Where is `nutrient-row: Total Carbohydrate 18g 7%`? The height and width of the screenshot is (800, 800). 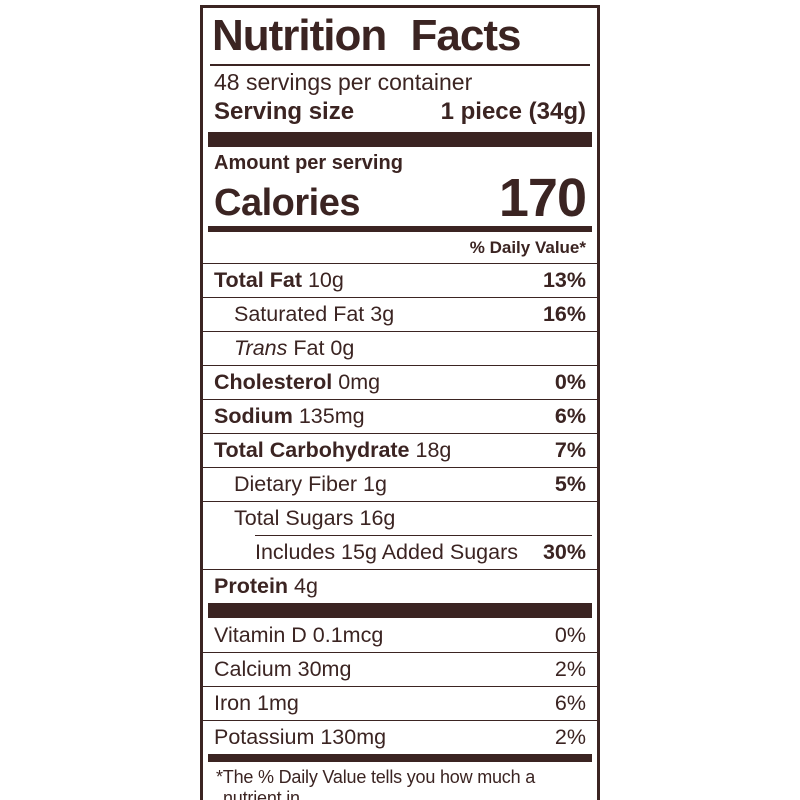 nutrient-row: Total Carbohydrate 18g 7% is located at coordinates (400, 450).